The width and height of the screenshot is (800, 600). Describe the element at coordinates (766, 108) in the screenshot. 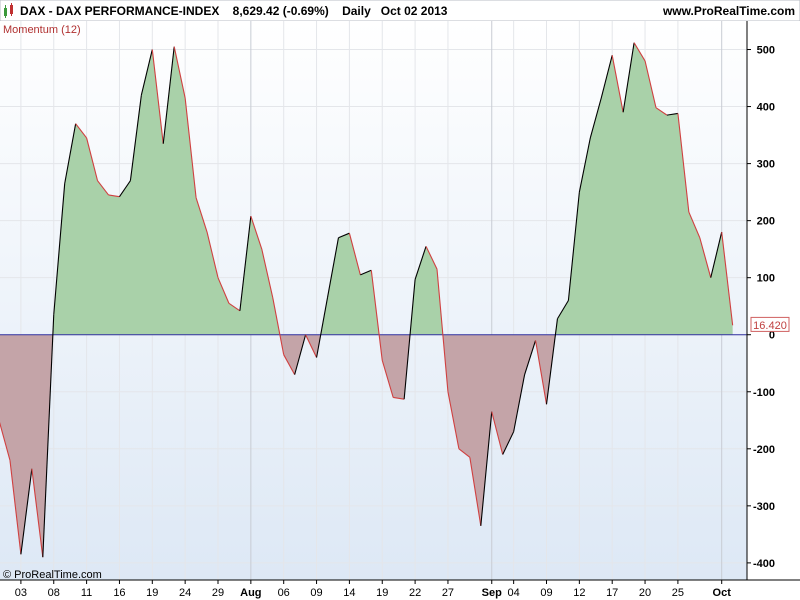

I see `y-tick-label: 400` at that location.